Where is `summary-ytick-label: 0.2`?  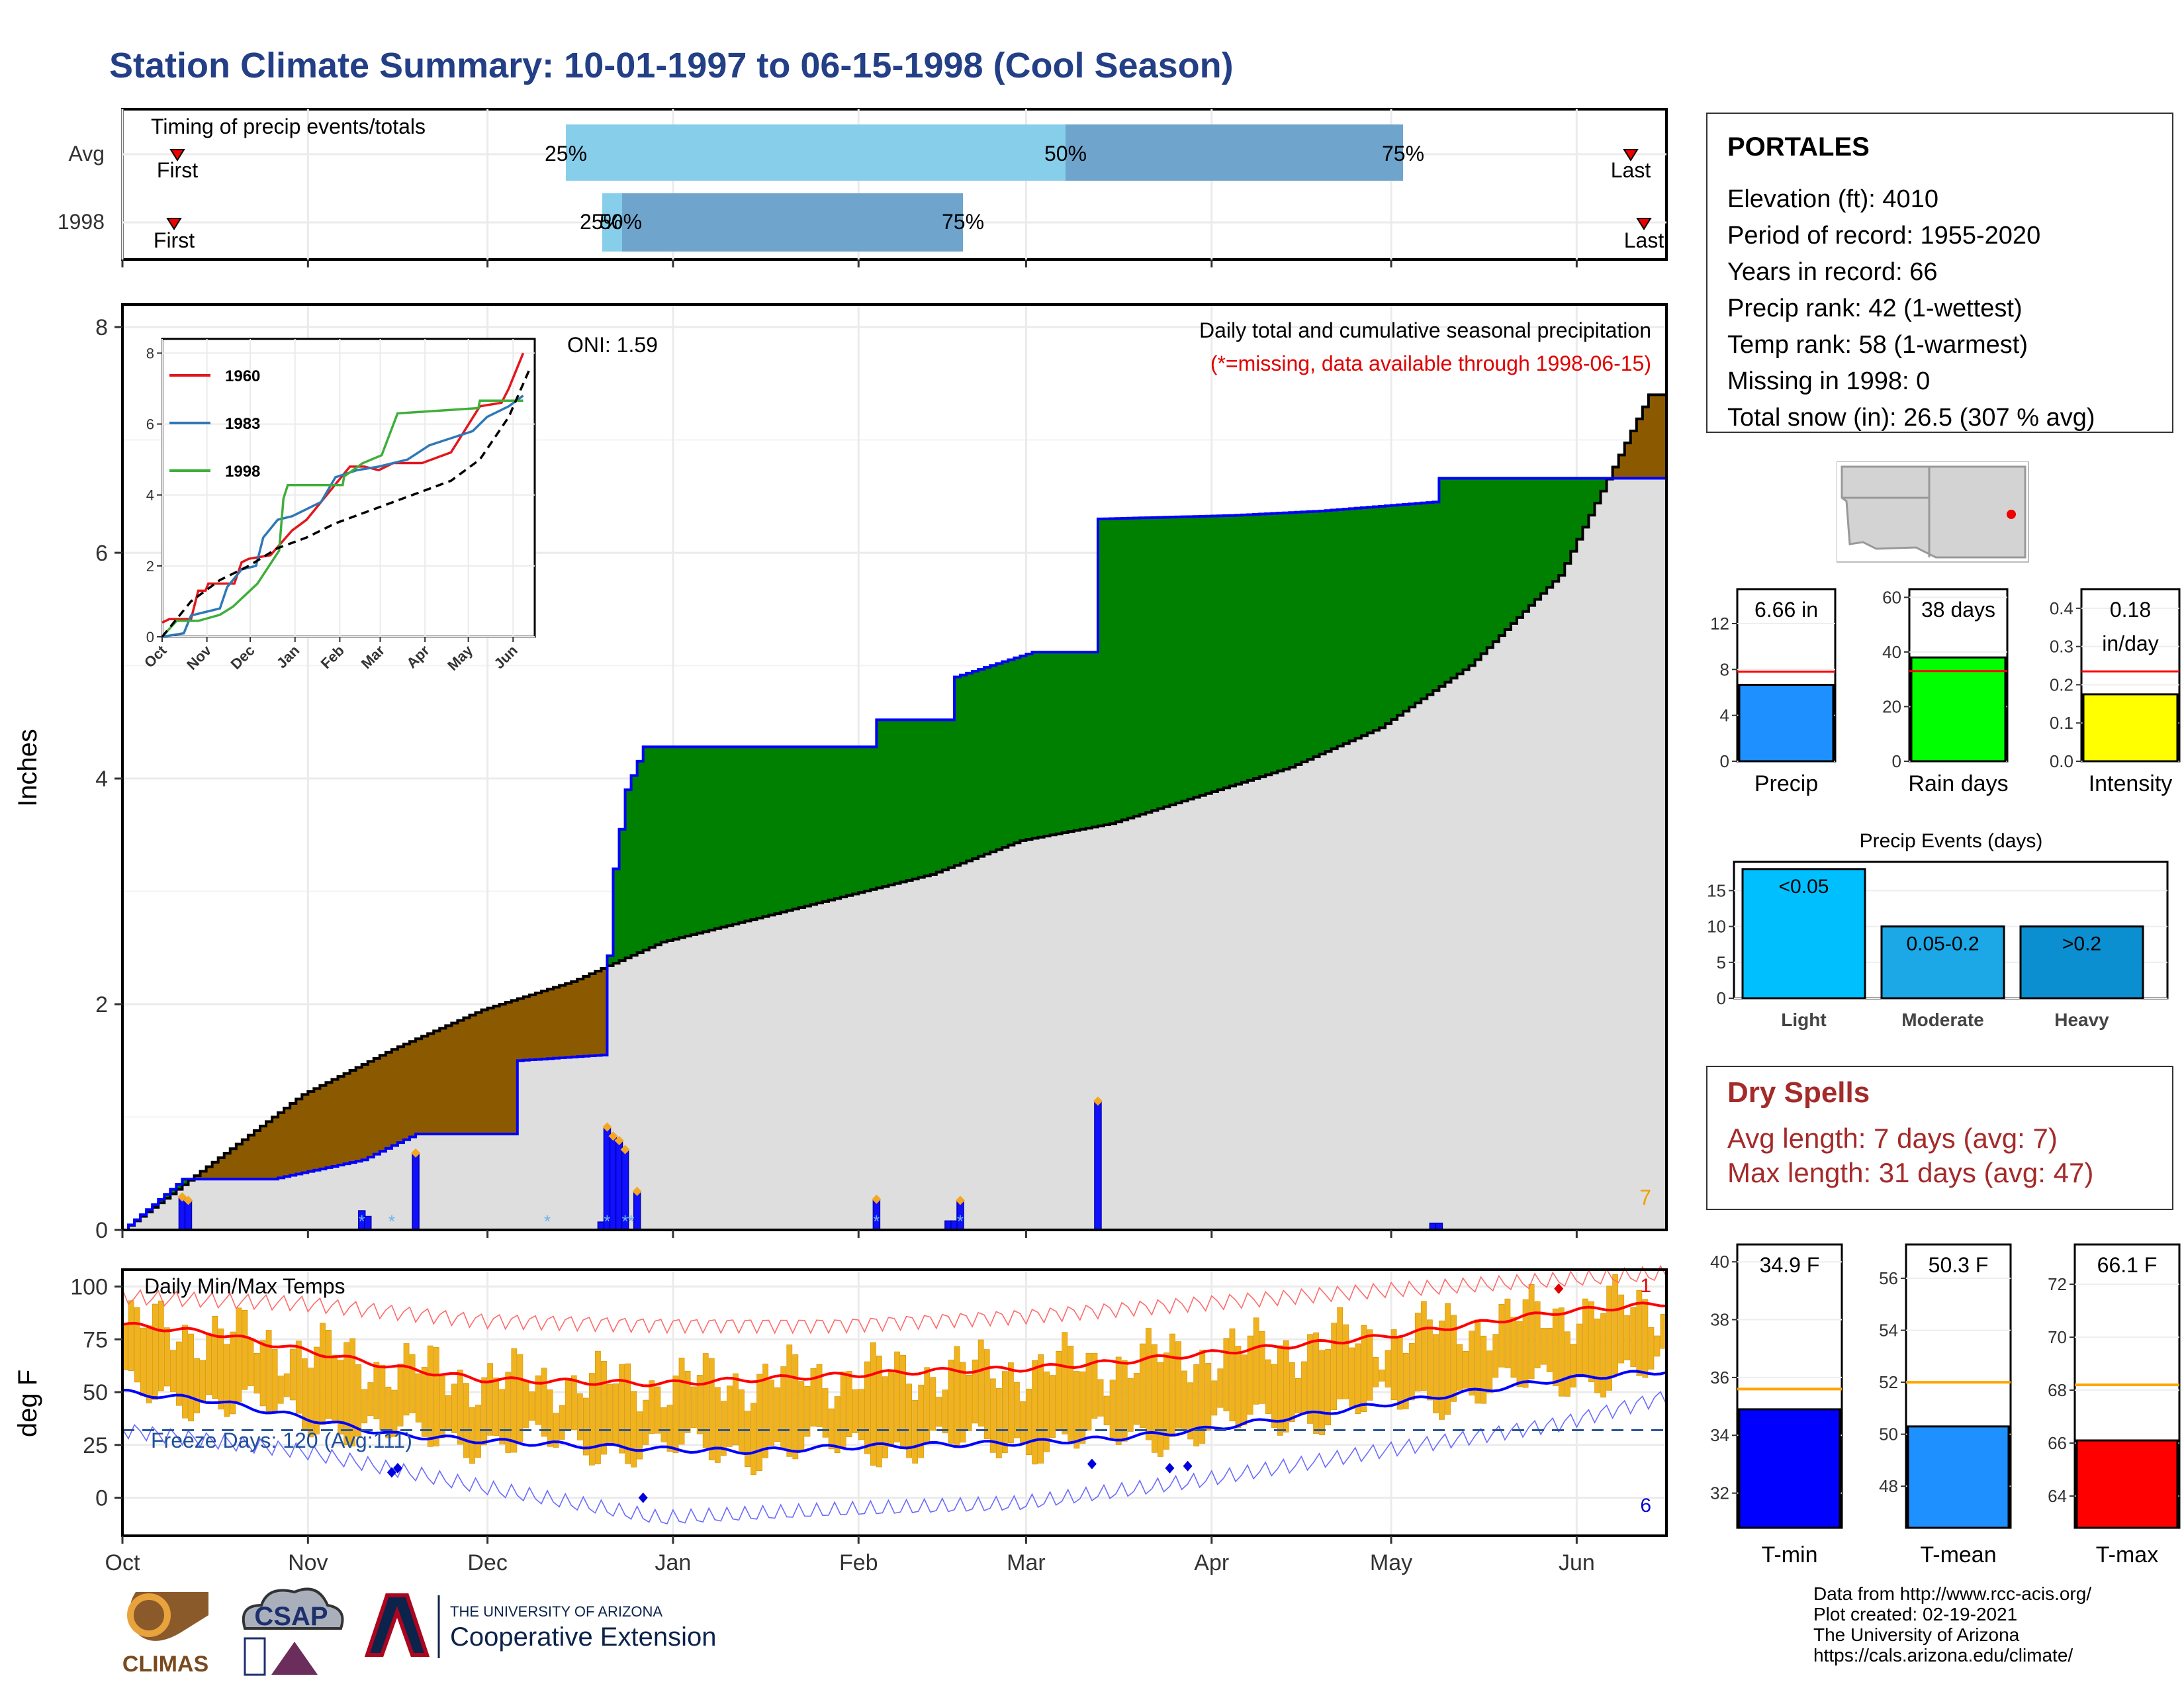
summary-ytick-label: 0.2 is located at coordinates (2061, 684).